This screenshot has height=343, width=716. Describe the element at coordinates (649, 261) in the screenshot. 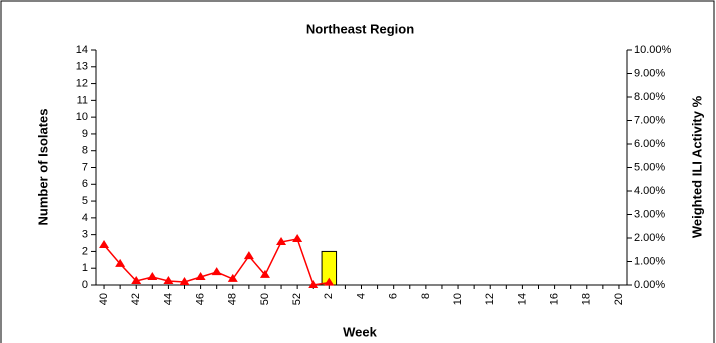

I see `y2-tick-label: 1.00%` at that location.